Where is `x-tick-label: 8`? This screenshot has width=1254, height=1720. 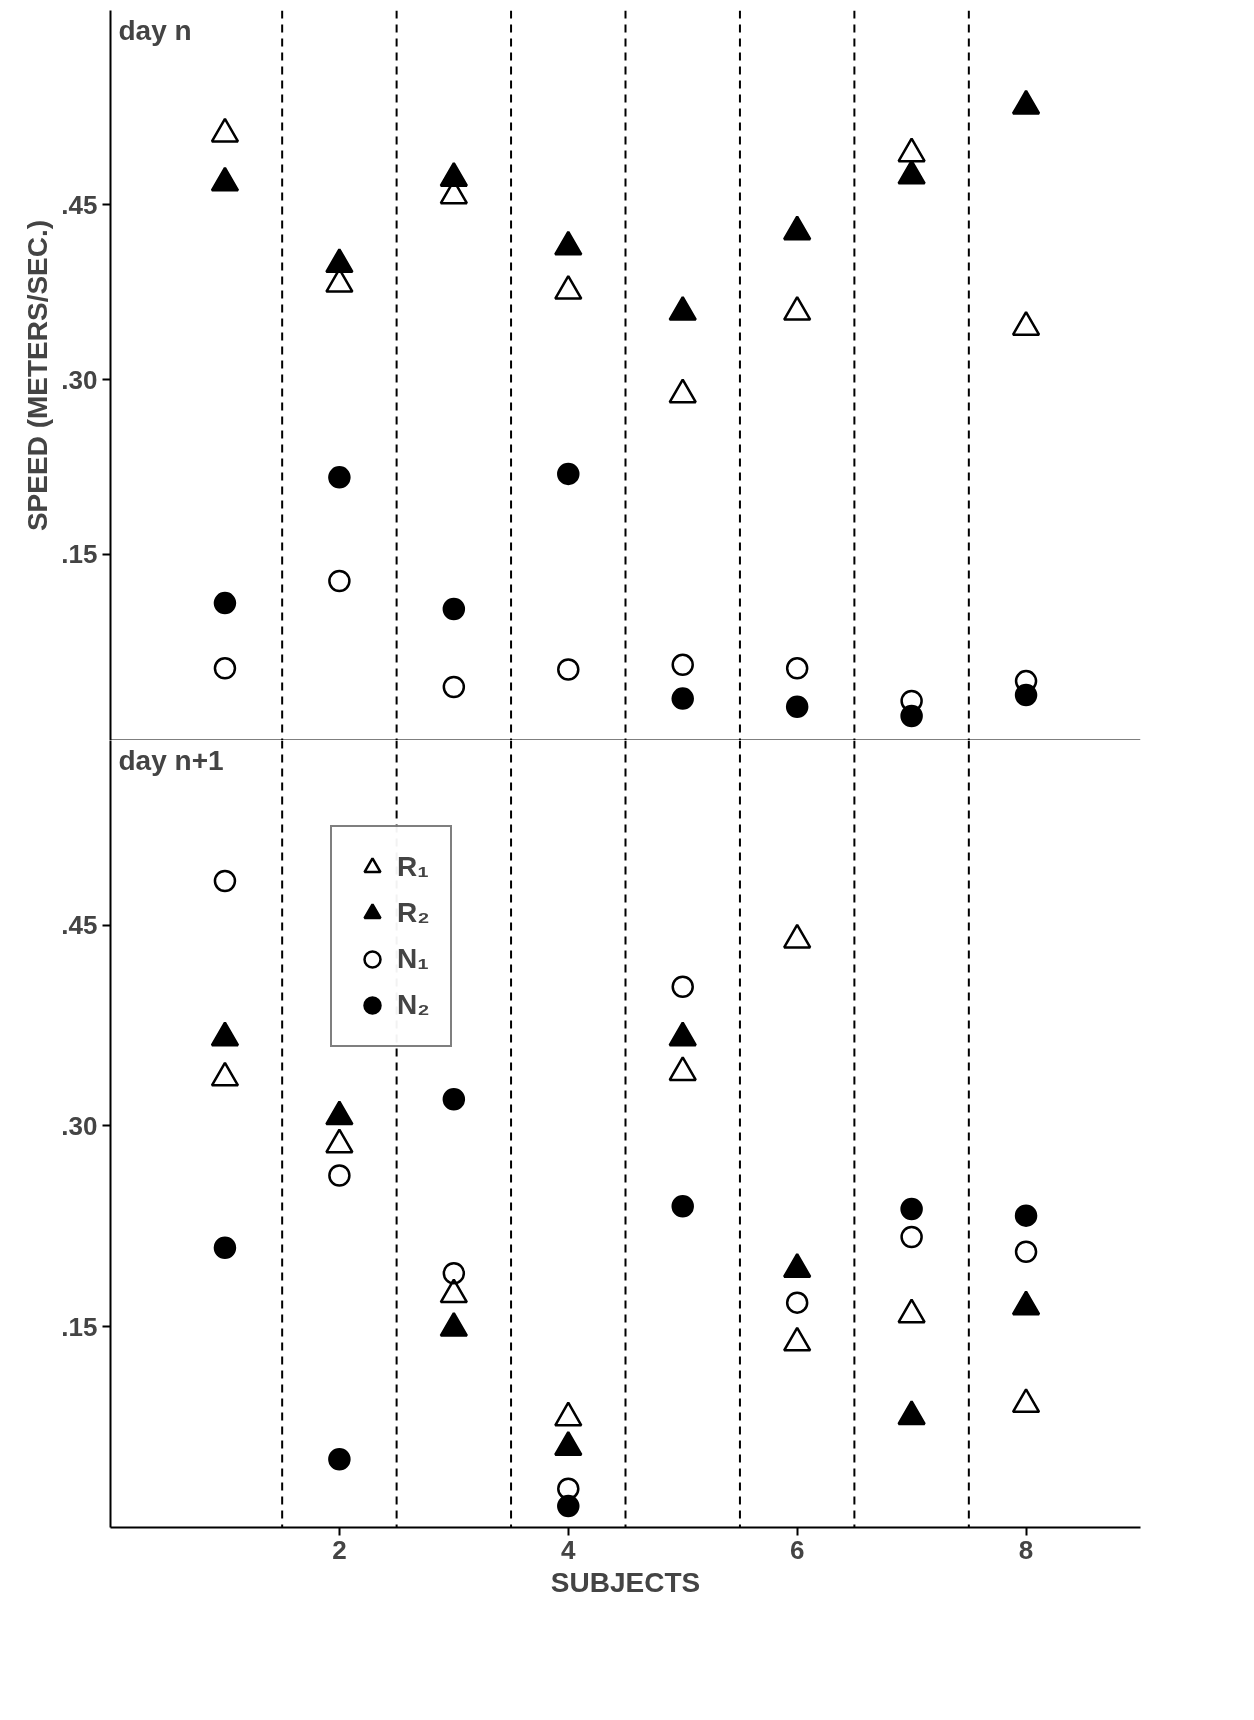
x-tick-label: 8 is located at coordinates (1026, 1549).